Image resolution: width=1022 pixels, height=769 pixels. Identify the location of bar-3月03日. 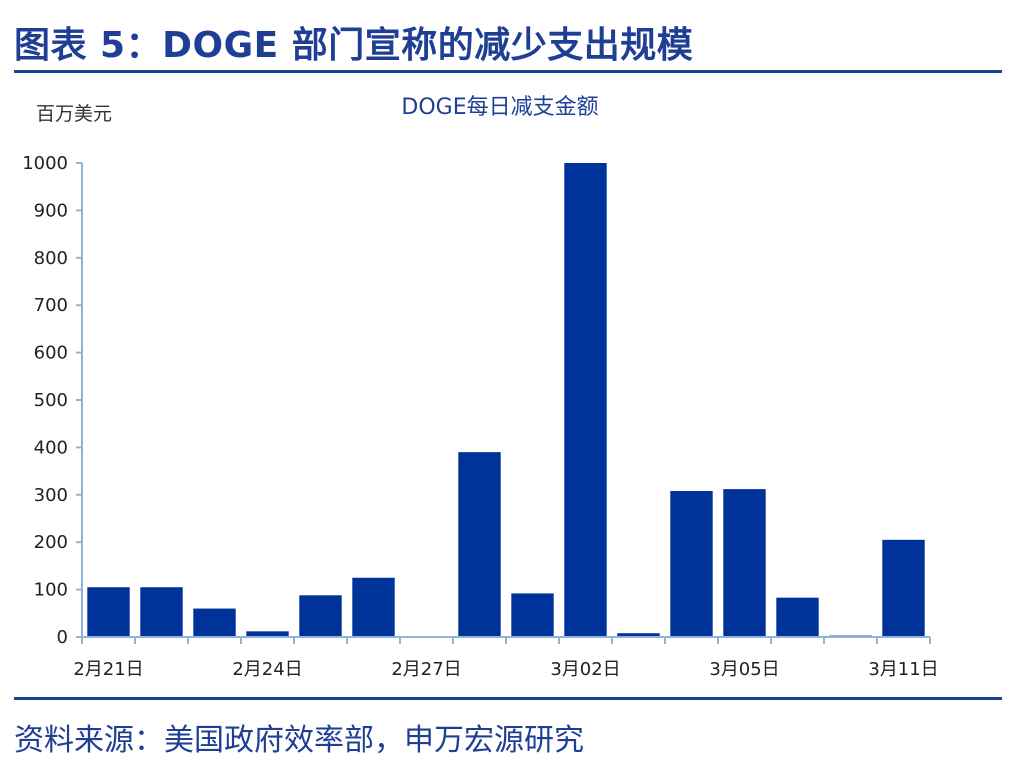
(638, 635).